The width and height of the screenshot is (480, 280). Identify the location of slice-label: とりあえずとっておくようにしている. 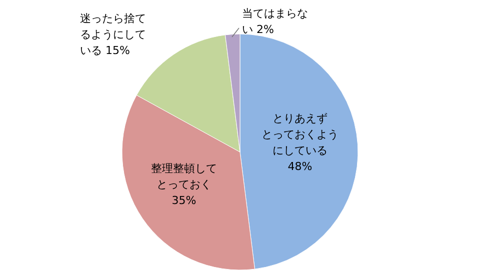
(300, 134).